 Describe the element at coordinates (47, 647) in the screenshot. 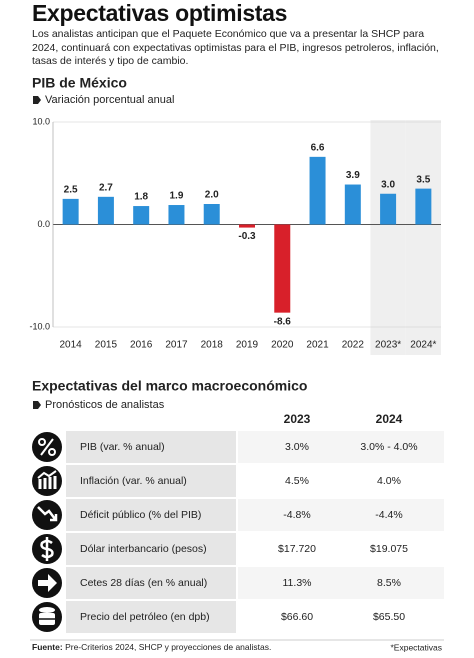

I see `source-label: Fuente:` at that location.